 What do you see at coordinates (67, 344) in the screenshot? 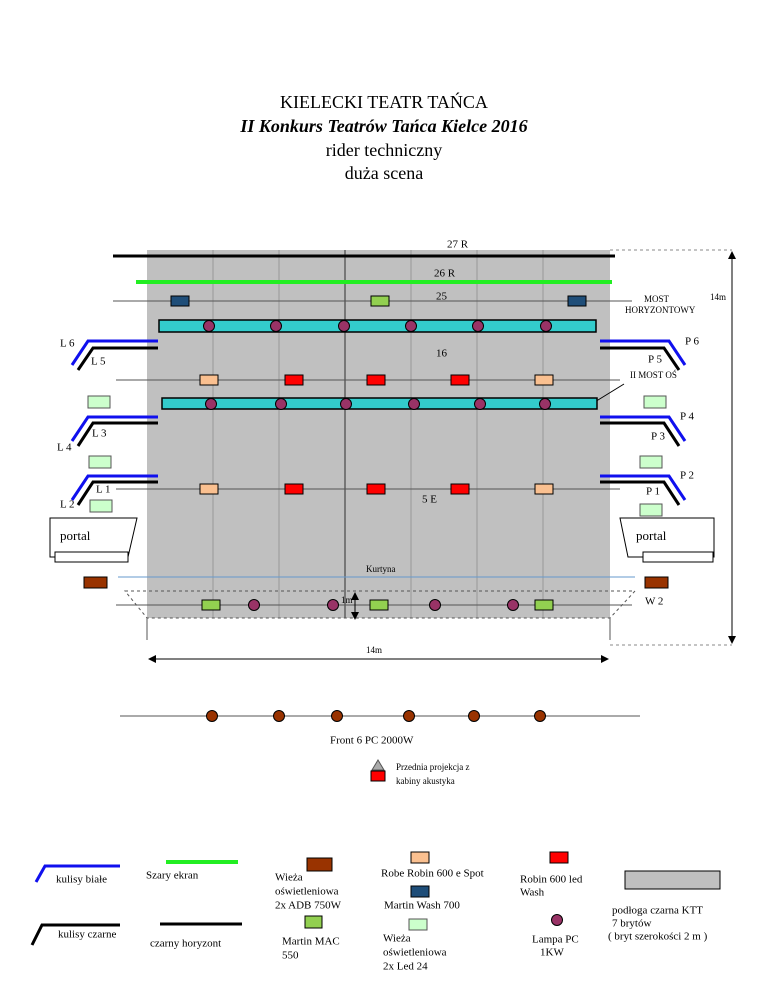
I see `label: L 6` at bounding box center [67, 344].